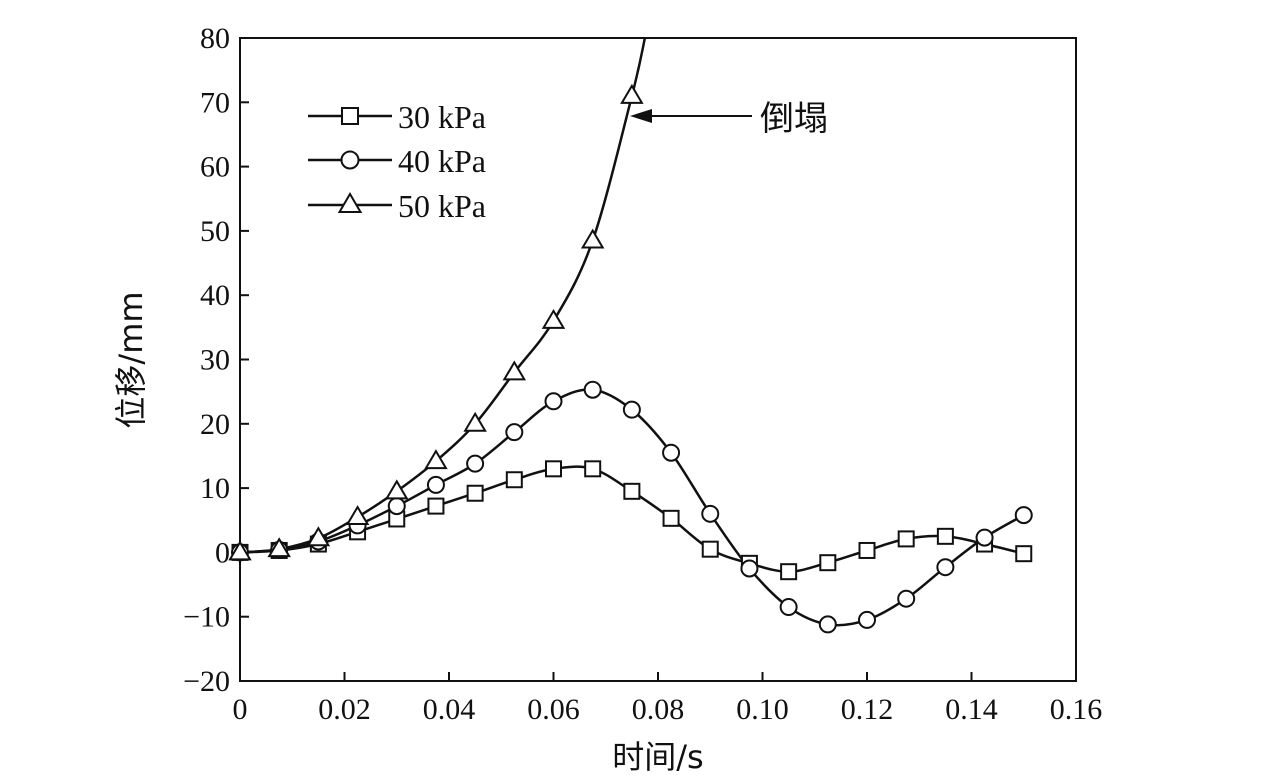  Describe the element at coordinates (215, 424) in the screenshot. I see `y-tick-label: 20` at that location.